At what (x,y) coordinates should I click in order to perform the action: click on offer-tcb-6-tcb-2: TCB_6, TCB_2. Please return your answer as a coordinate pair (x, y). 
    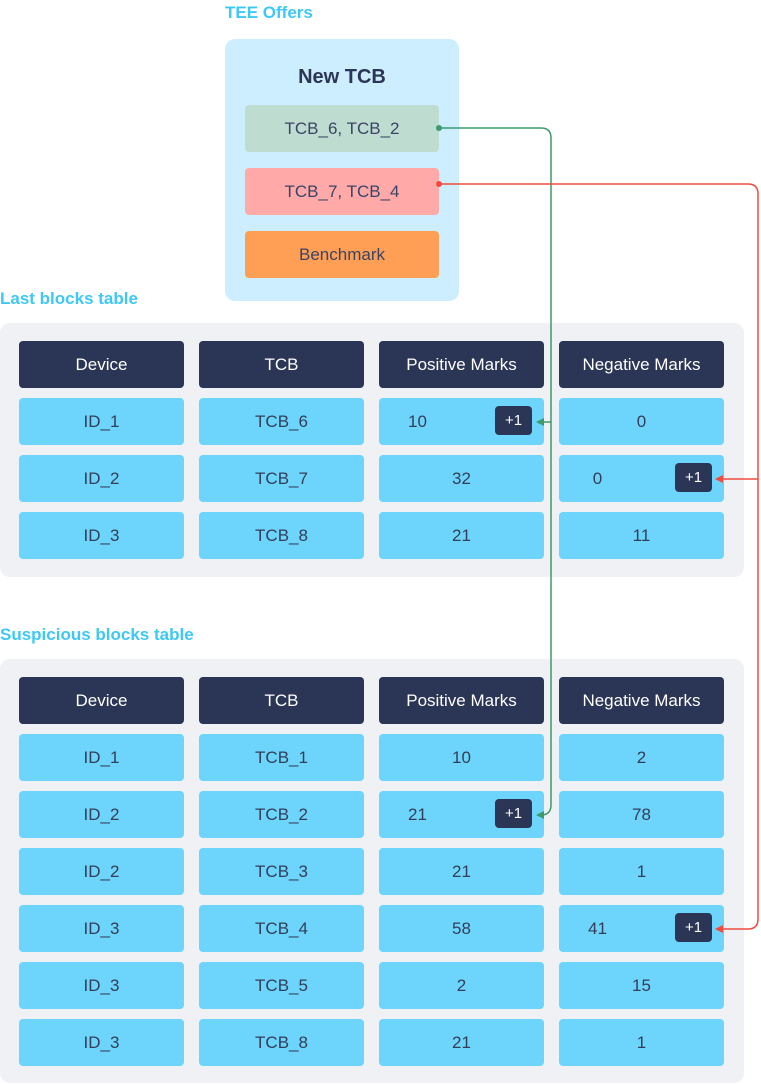
    Looking at the image, I should click on (342, 128).